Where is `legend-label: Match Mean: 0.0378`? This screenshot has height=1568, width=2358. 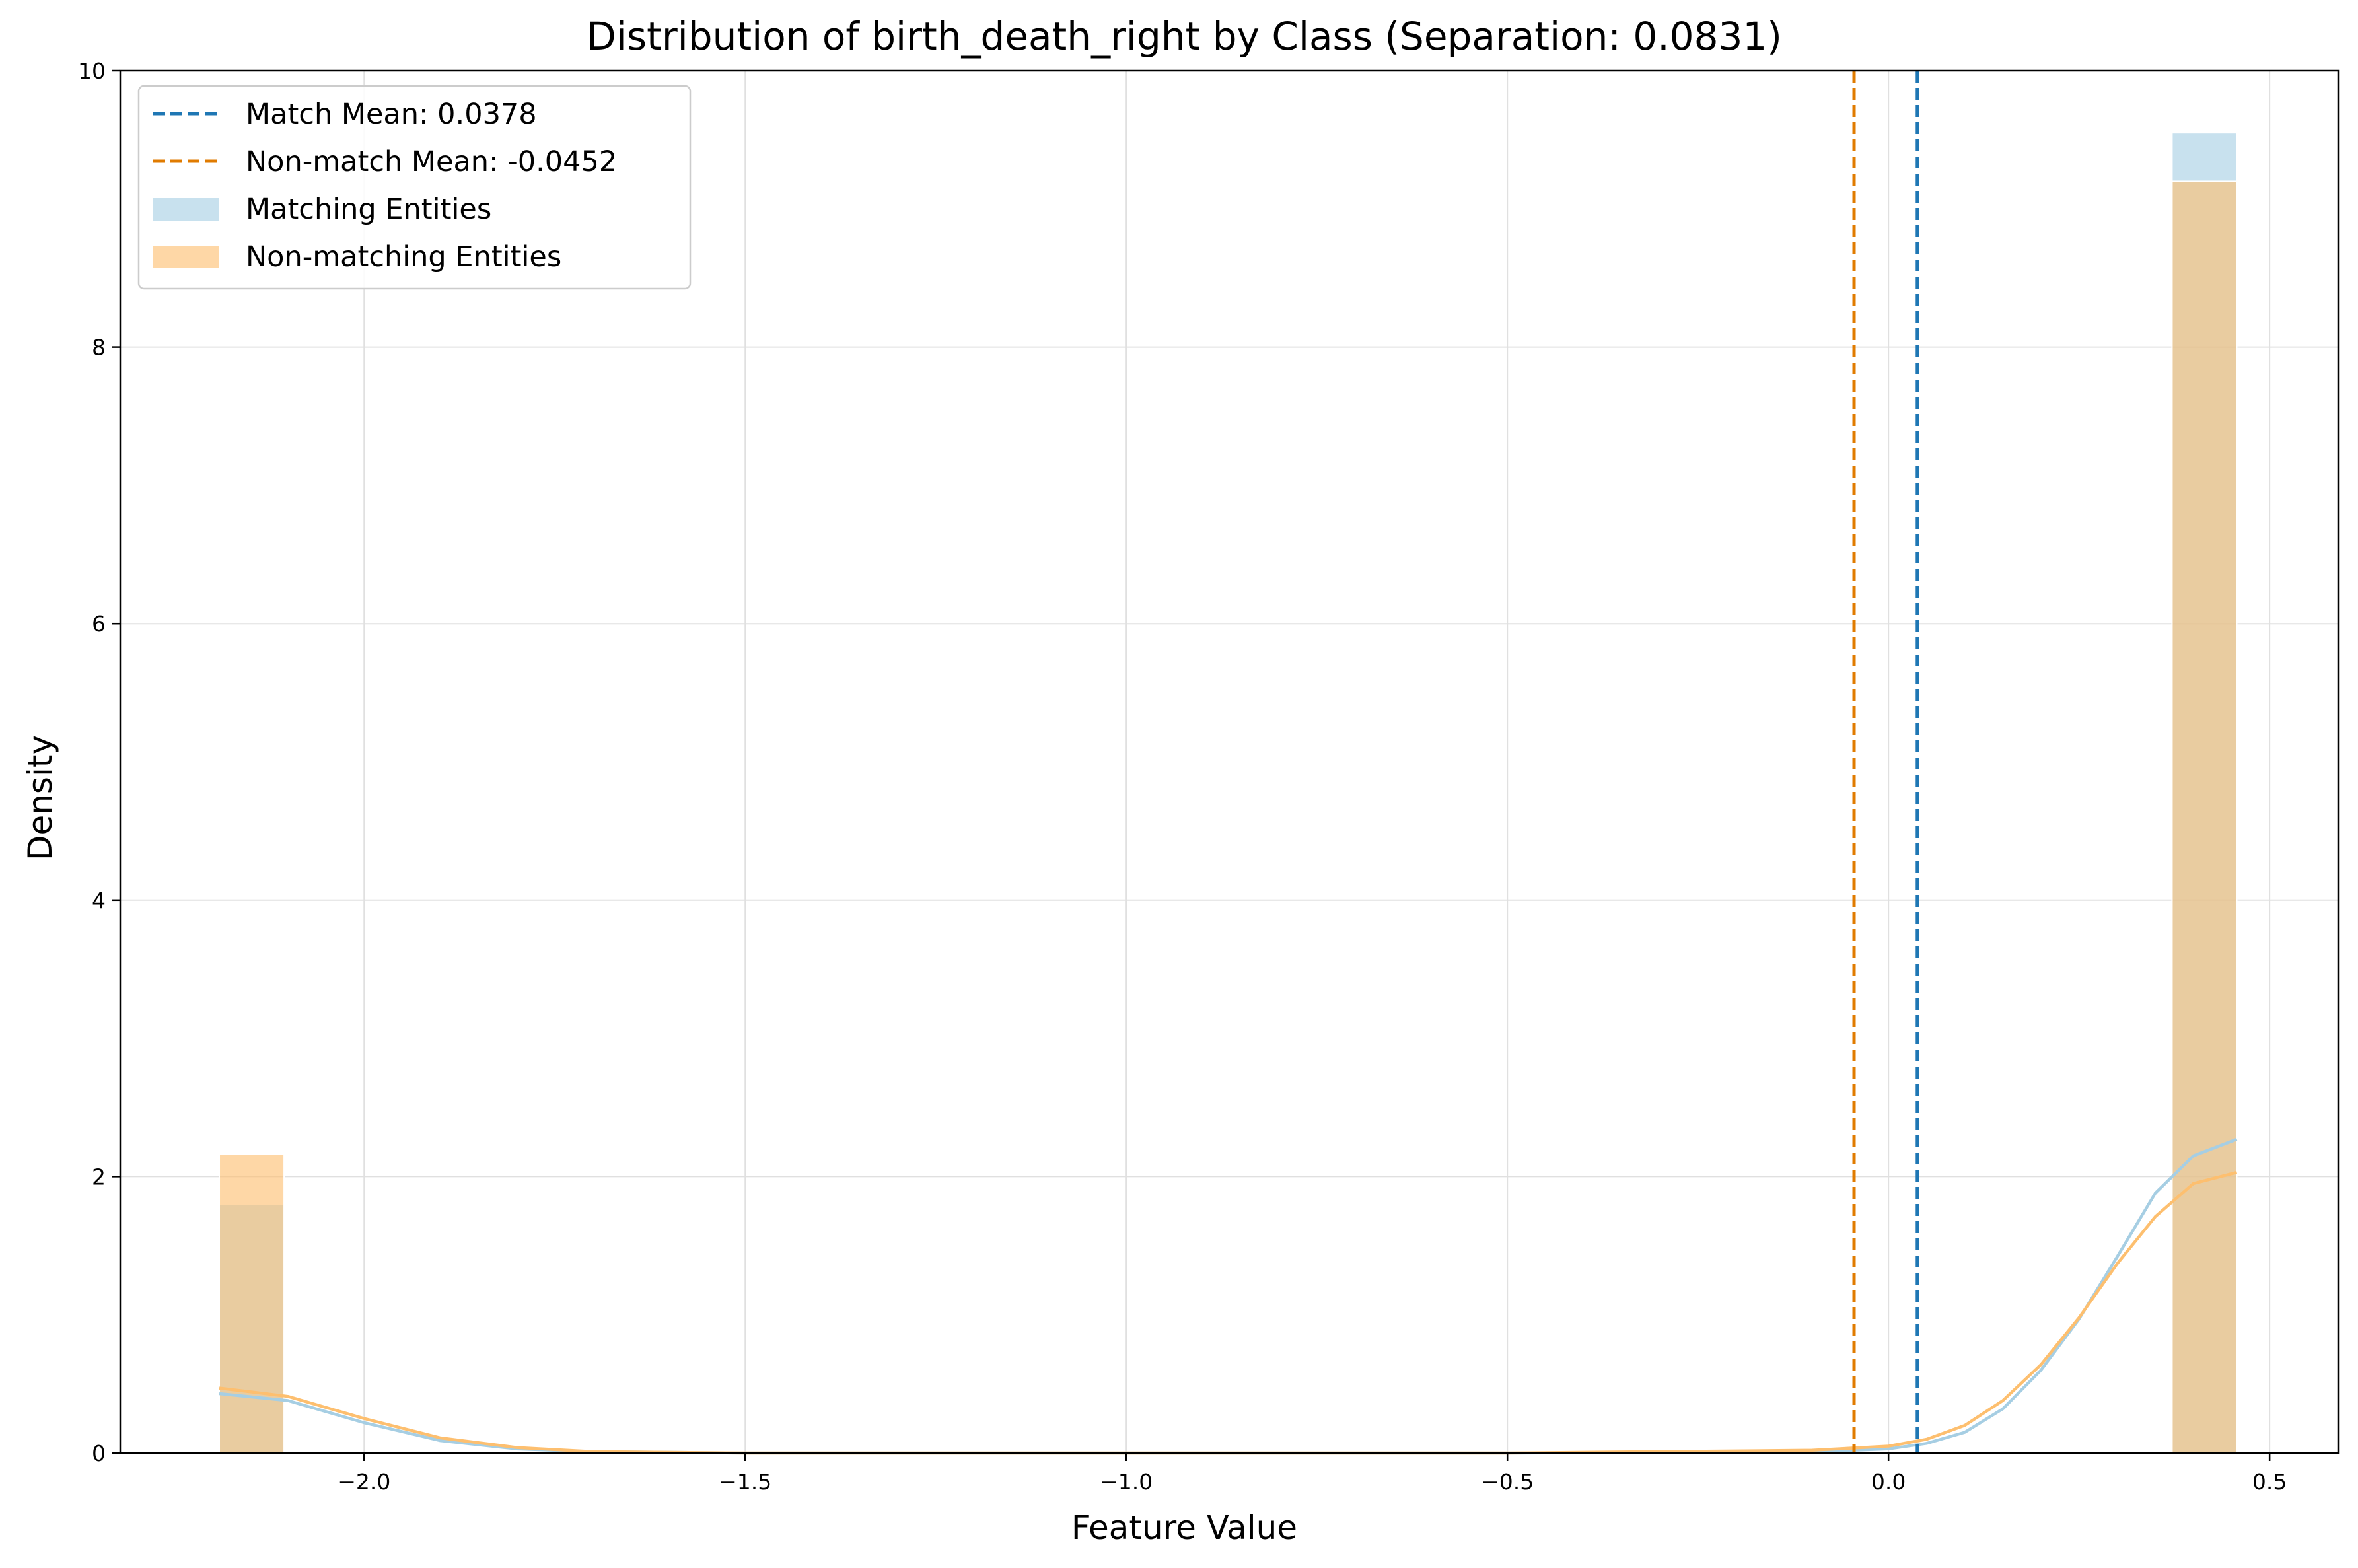 legend-label: Match Mean: 0.0378 is located at coordinates (391, 114).